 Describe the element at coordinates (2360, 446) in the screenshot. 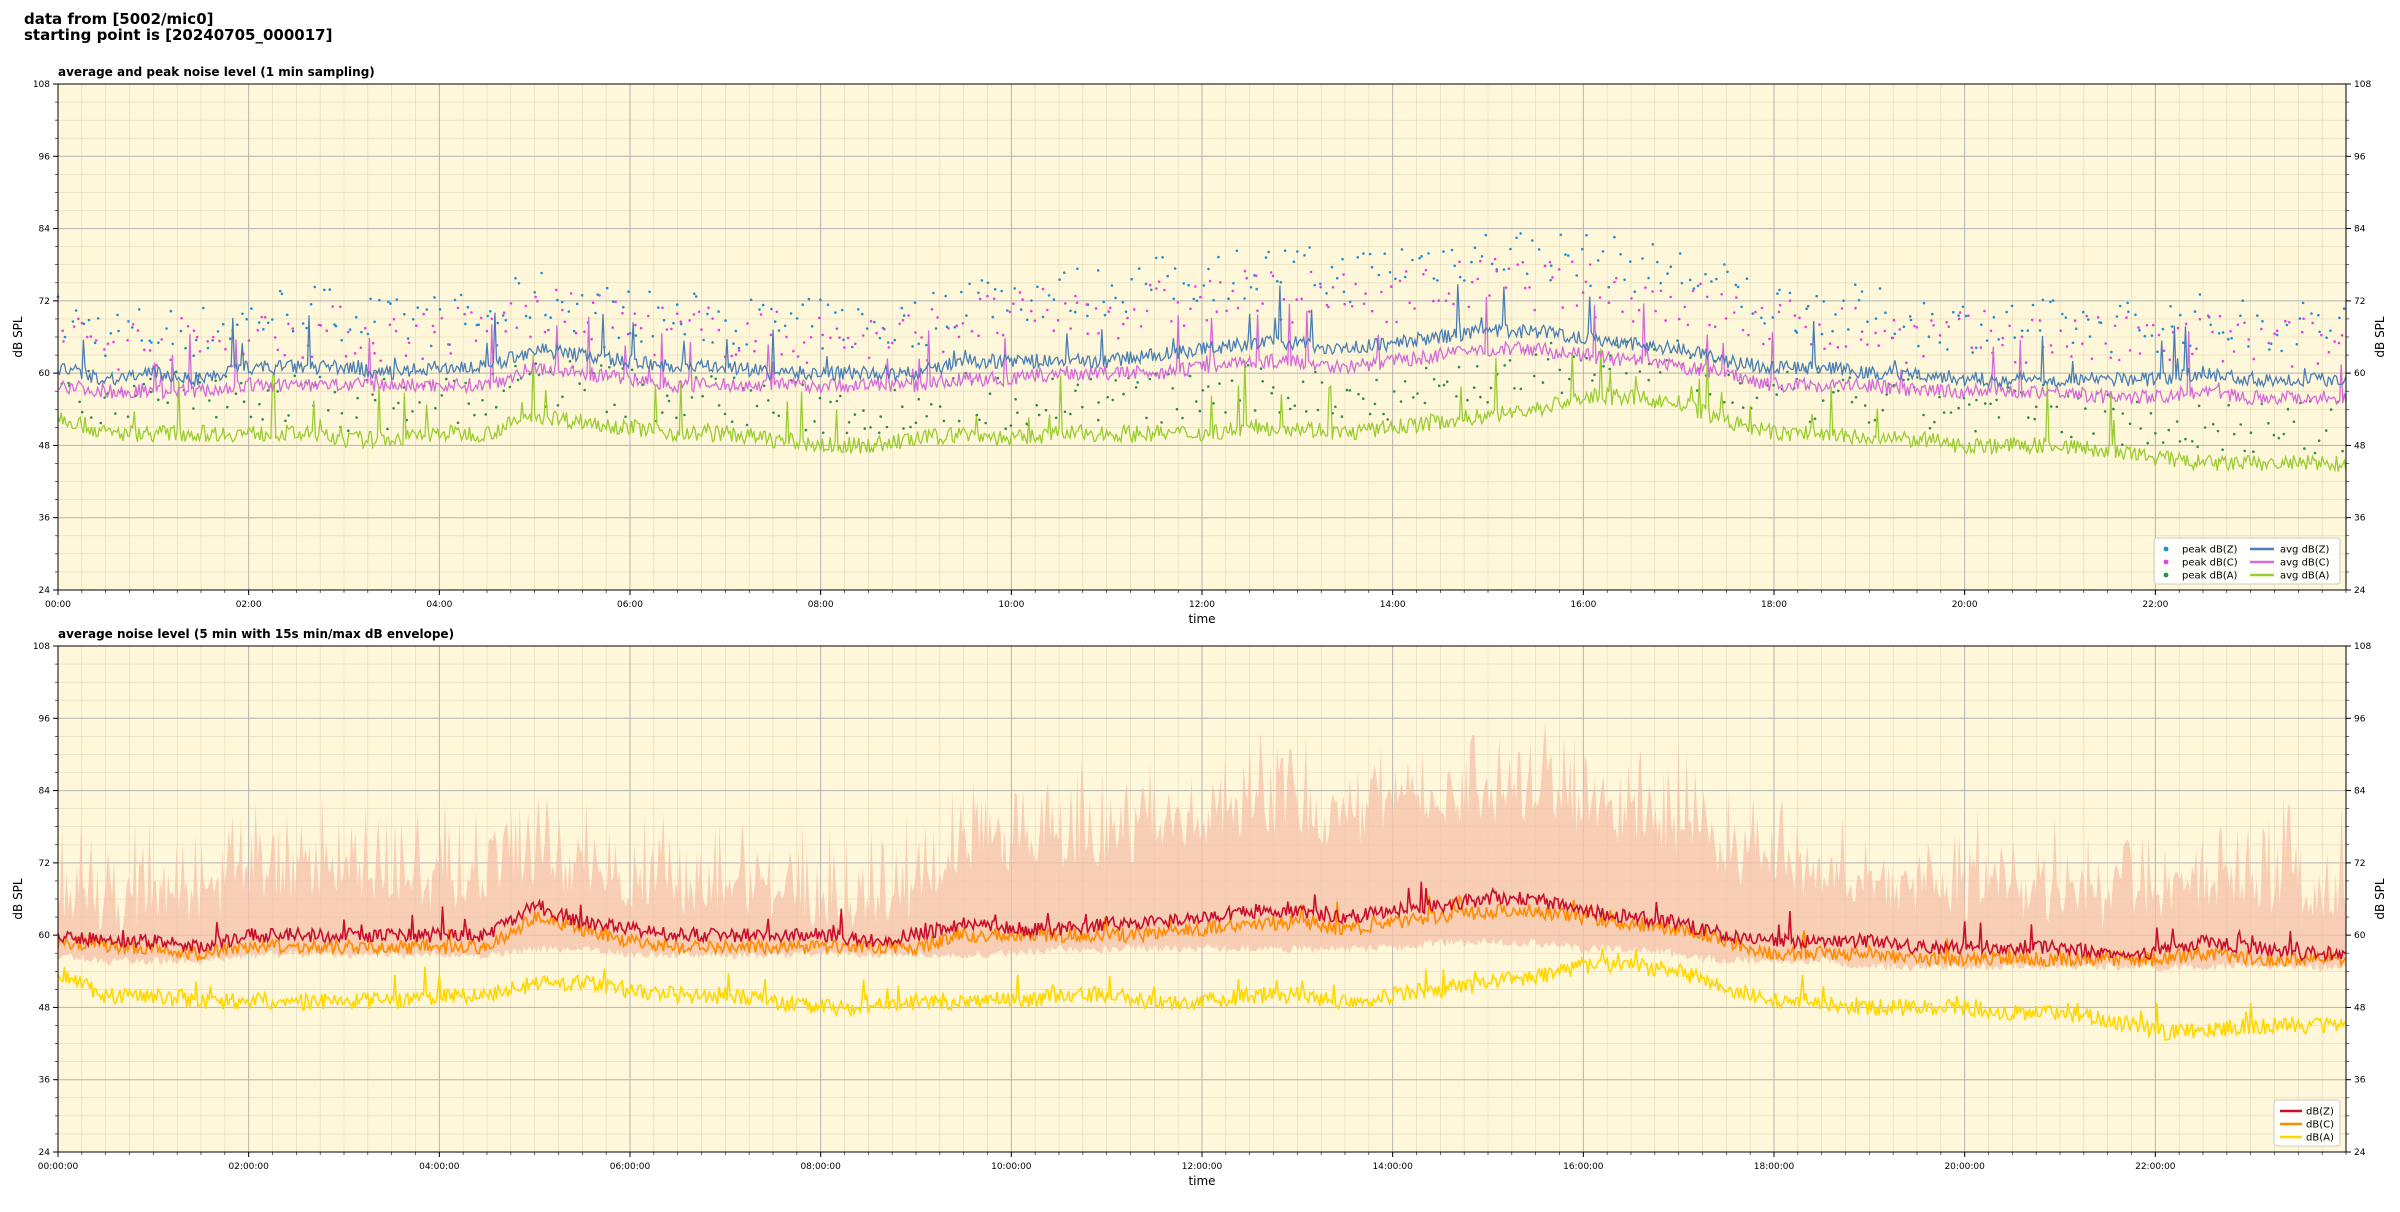

I see `y-tick-label: 48` at that location.